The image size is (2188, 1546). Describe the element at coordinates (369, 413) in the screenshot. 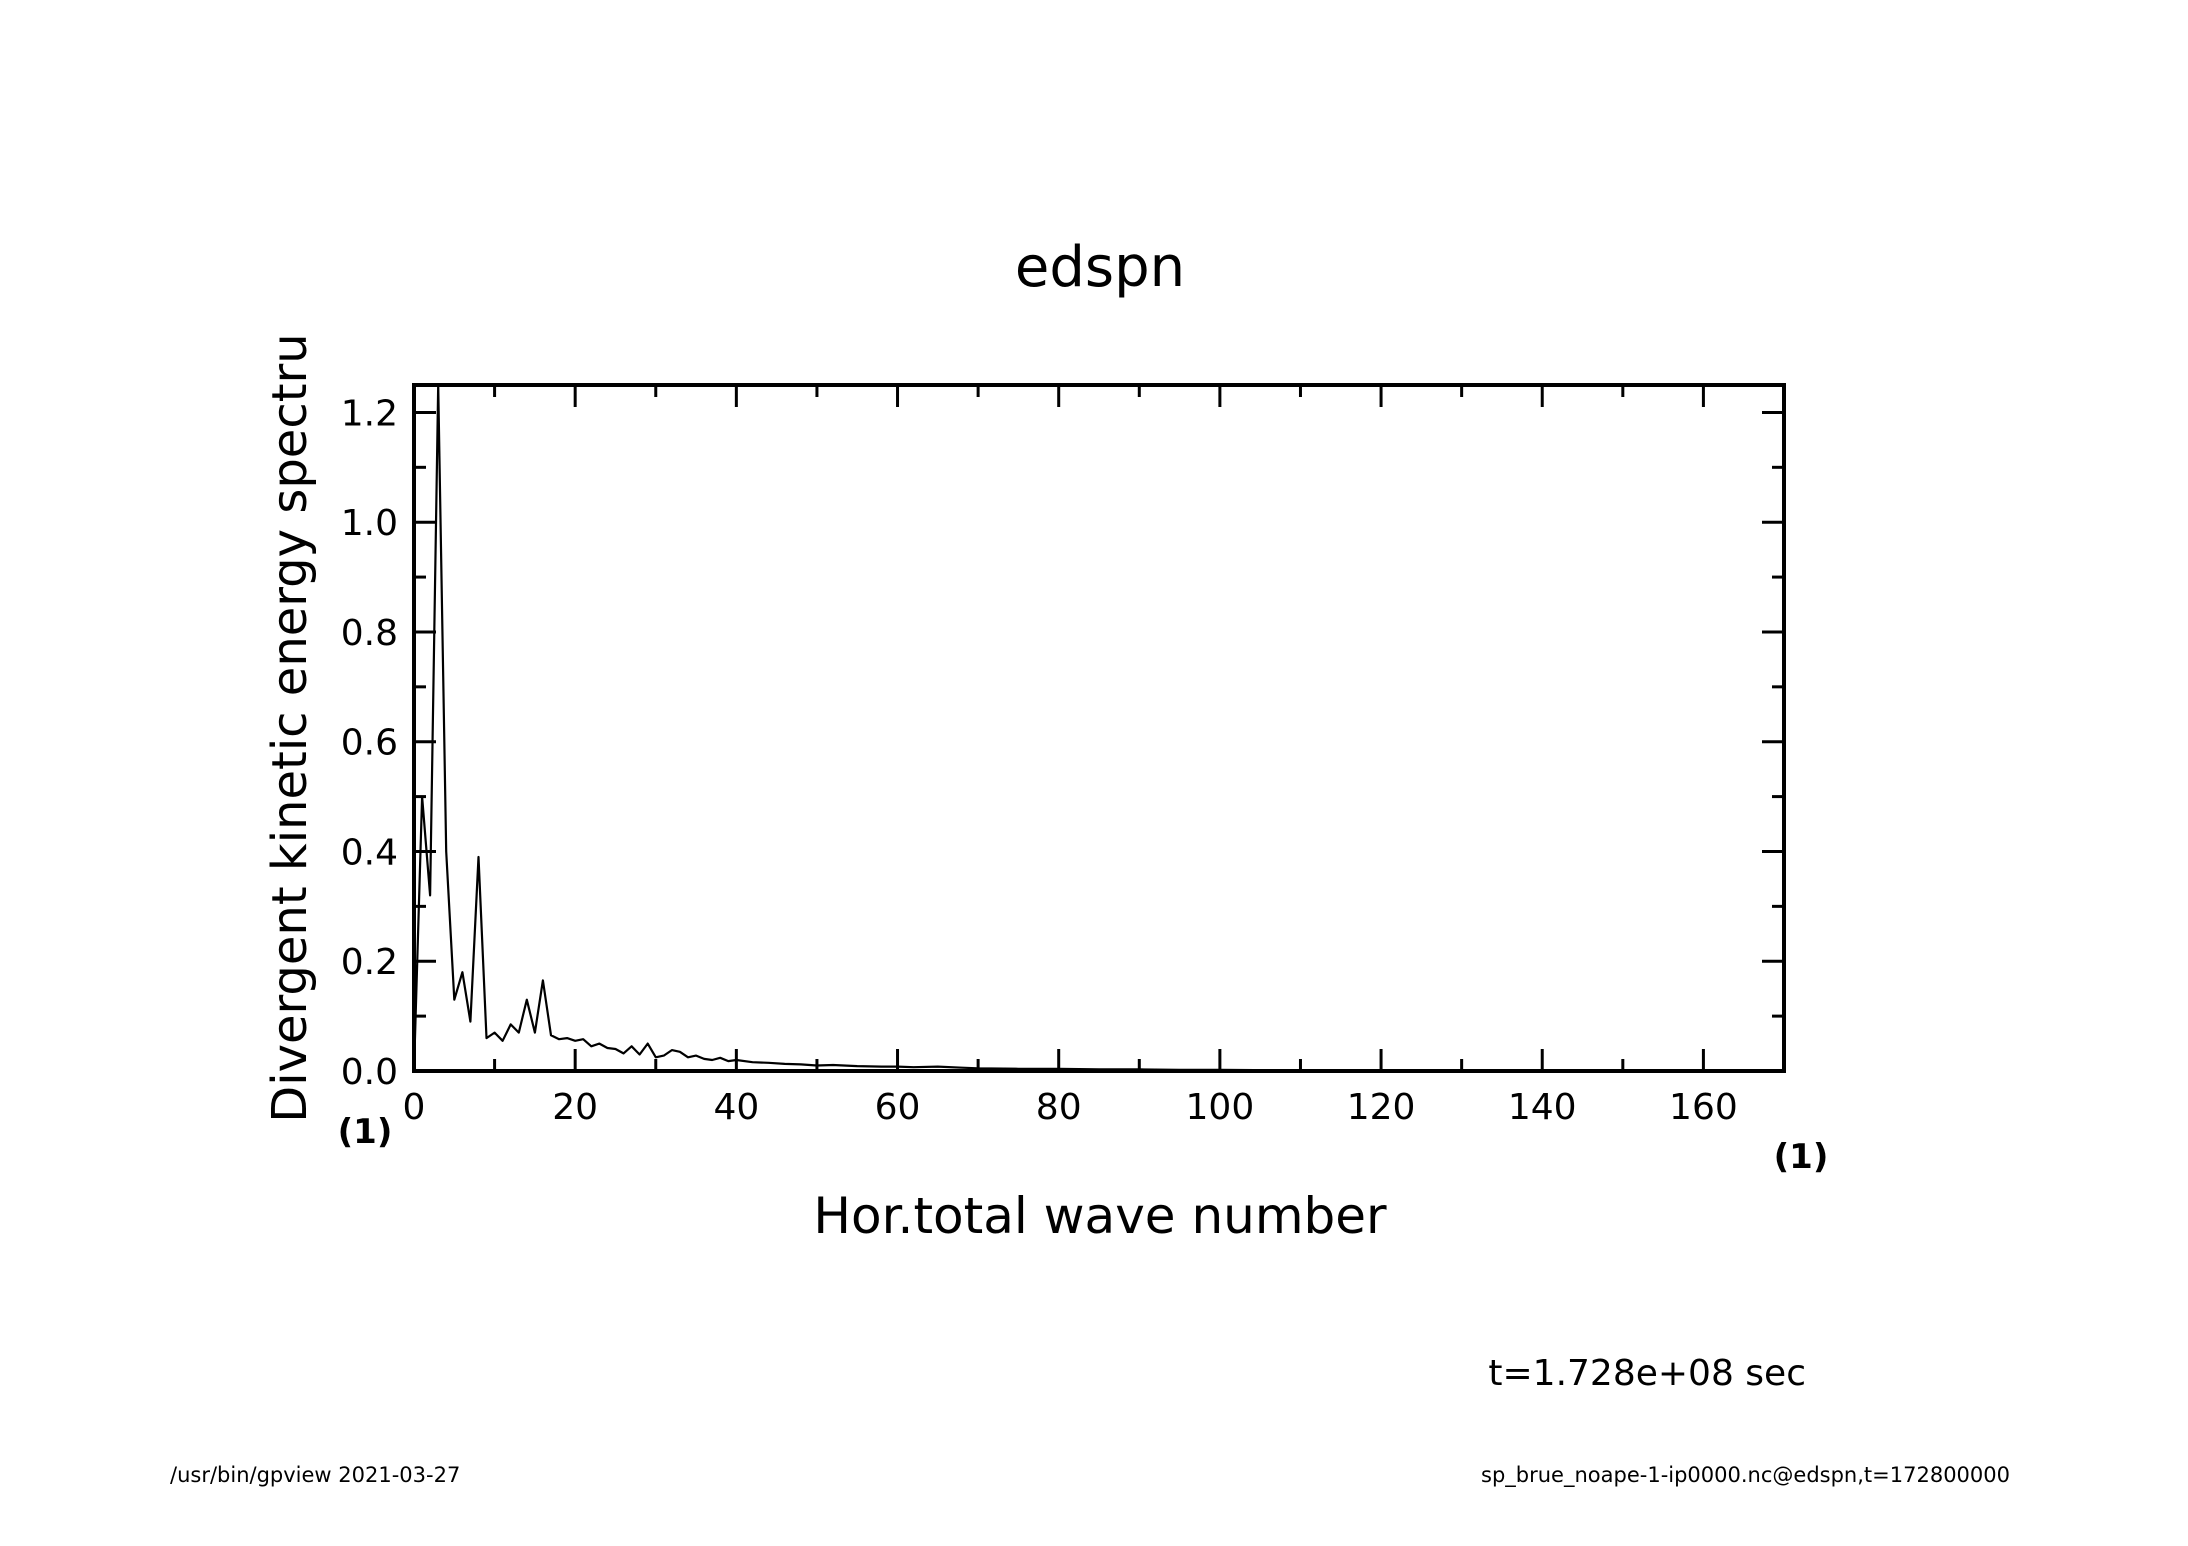

I see `y-tick-label: 1.2` at that location.